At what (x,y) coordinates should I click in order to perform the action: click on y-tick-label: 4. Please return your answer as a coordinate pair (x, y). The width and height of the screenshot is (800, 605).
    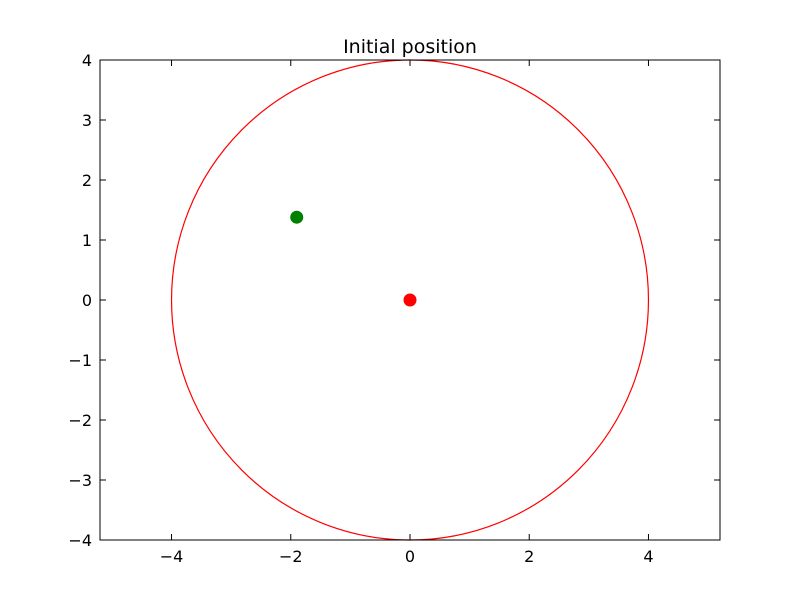
    Looking at the image, I should click on (87, 60).